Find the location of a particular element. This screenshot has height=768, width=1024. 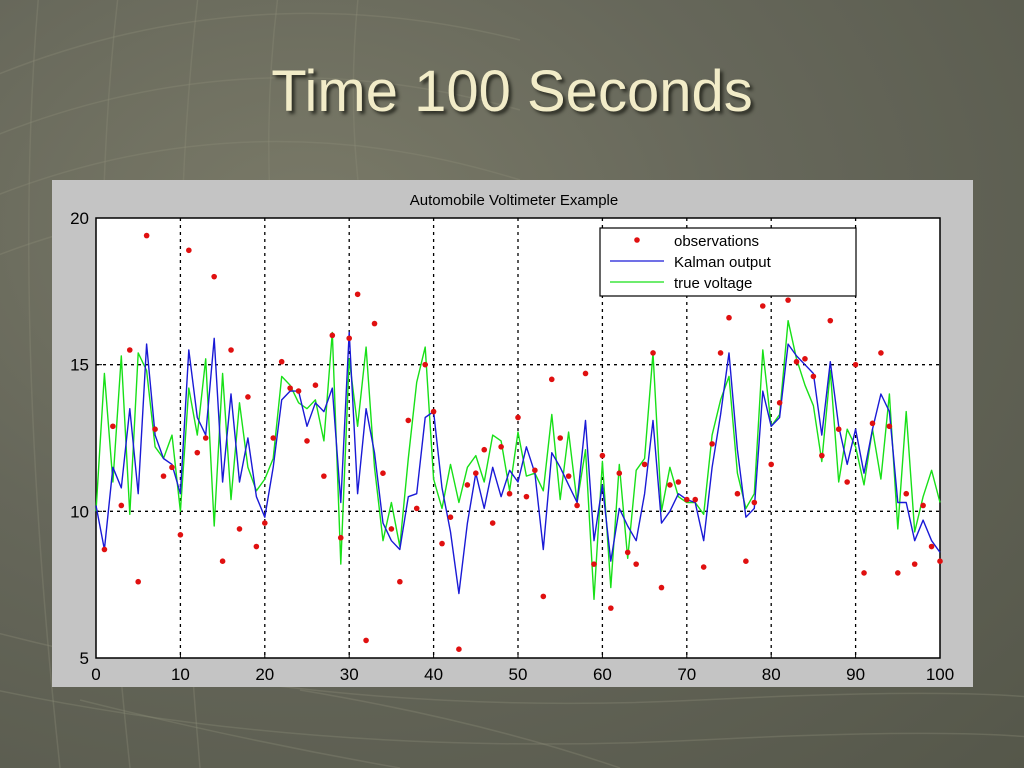

x-tick-label: 100 is located at coordinates (940, 674).